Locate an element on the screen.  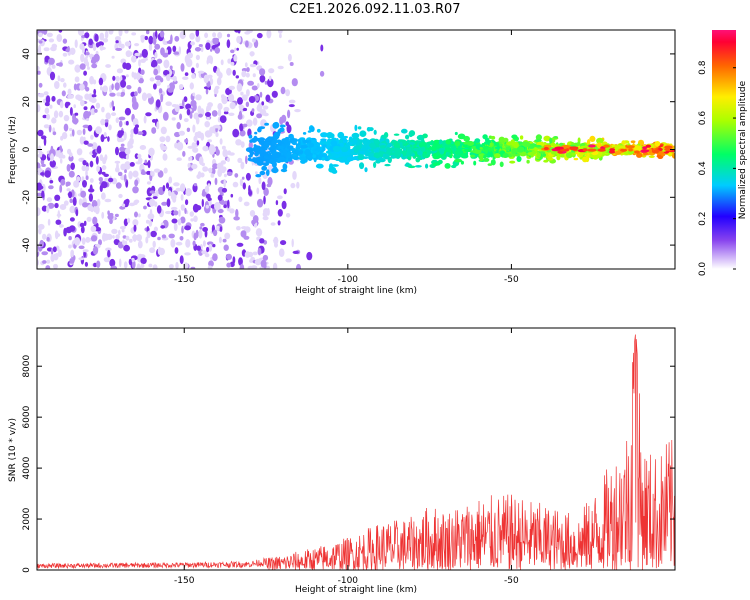
page-title: C2E1.2026.092.11.03.R07 is located at coordinates (375, 9).